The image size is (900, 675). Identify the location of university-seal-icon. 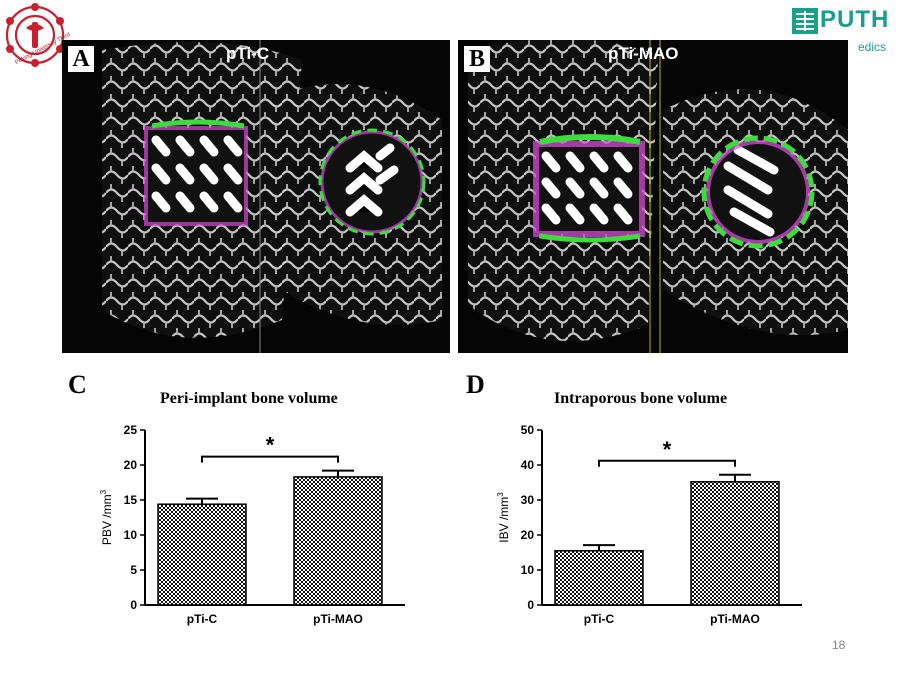
(35, 35).